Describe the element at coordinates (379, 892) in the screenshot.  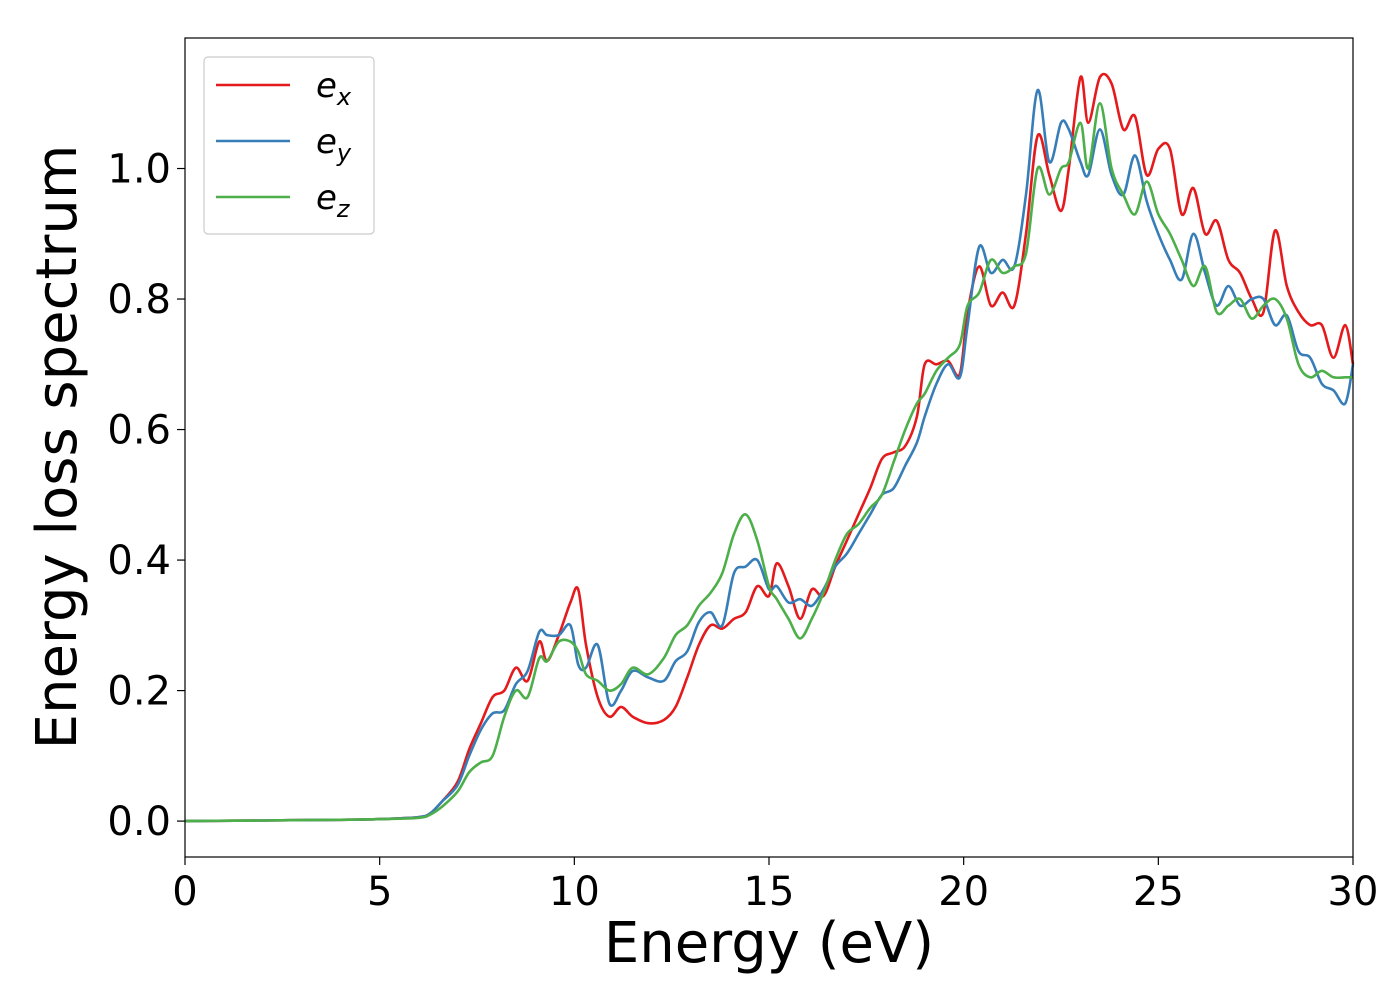
I see `x-tick-label: 5` at that location.